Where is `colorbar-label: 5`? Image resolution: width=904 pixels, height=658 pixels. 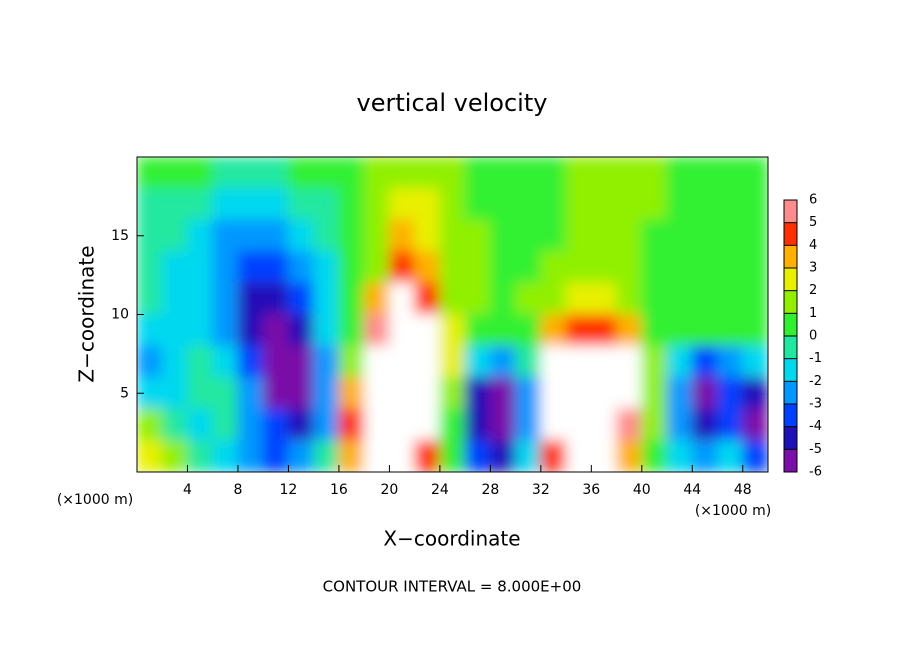 colorbar-label: 5 is located at coordinates (813, 222).